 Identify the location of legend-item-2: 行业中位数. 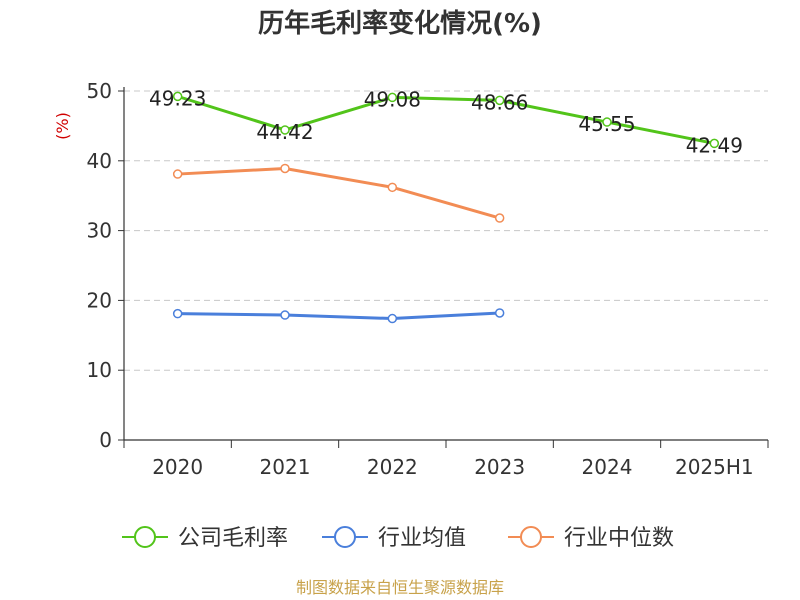
(591, 538).